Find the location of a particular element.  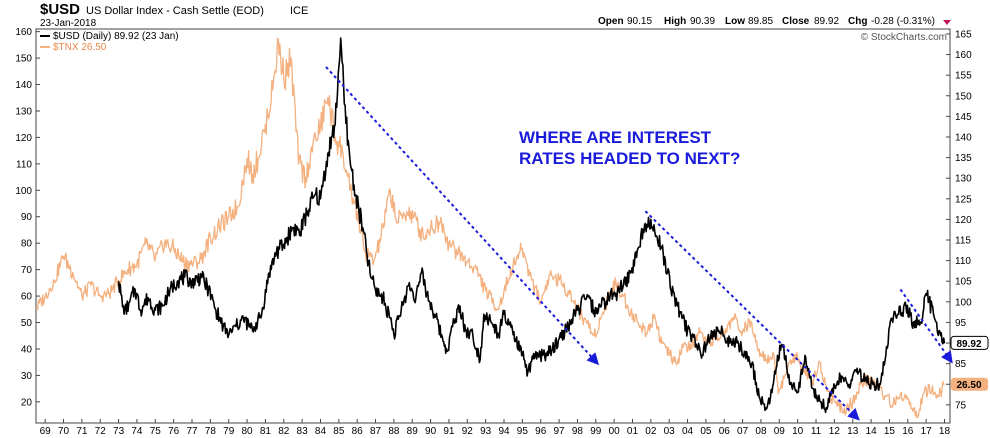

x-tick-label: 97 is located at coordinates (560, 431).